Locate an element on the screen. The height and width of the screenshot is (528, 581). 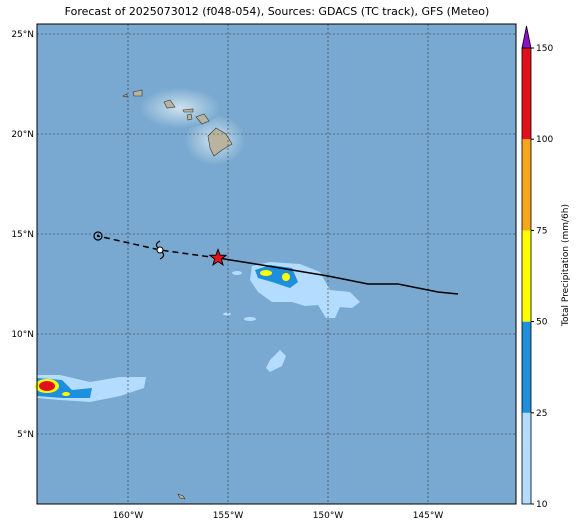
y-tick-label: 10°N is located at coordinates (22, 335).